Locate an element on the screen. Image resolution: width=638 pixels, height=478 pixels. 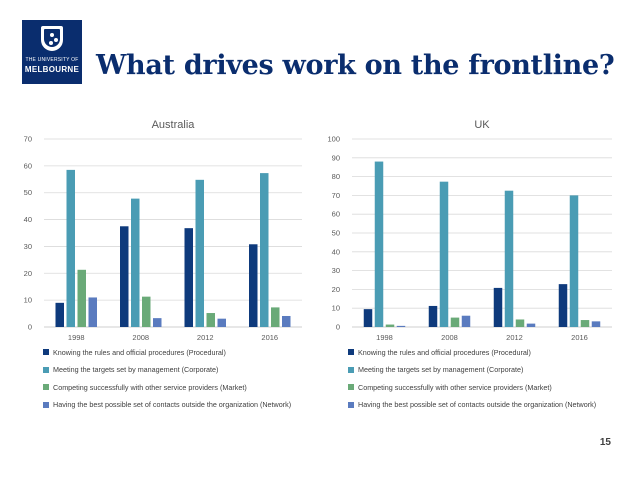
logo-line-2: MELBOURNE is located at coordinates (52, 69).